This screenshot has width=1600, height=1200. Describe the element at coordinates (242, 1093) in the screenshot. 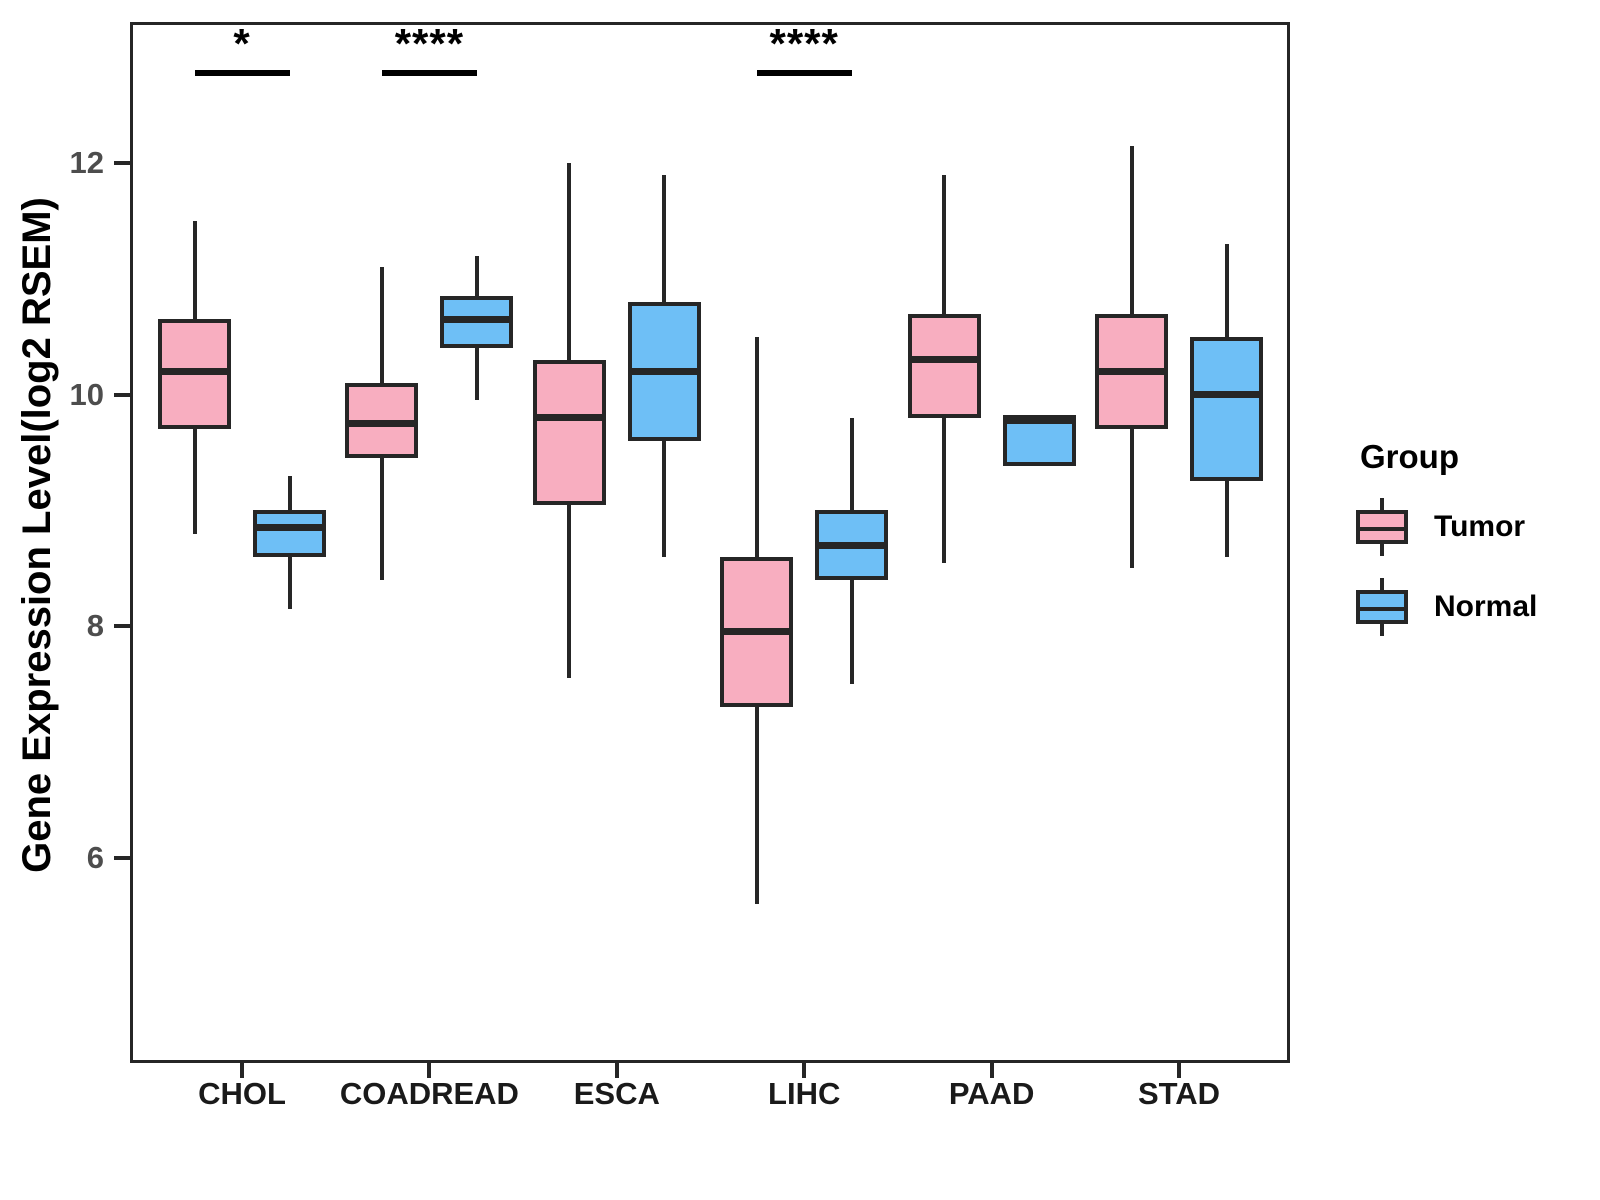

I see `x-axis-label: CHOL` at that location.